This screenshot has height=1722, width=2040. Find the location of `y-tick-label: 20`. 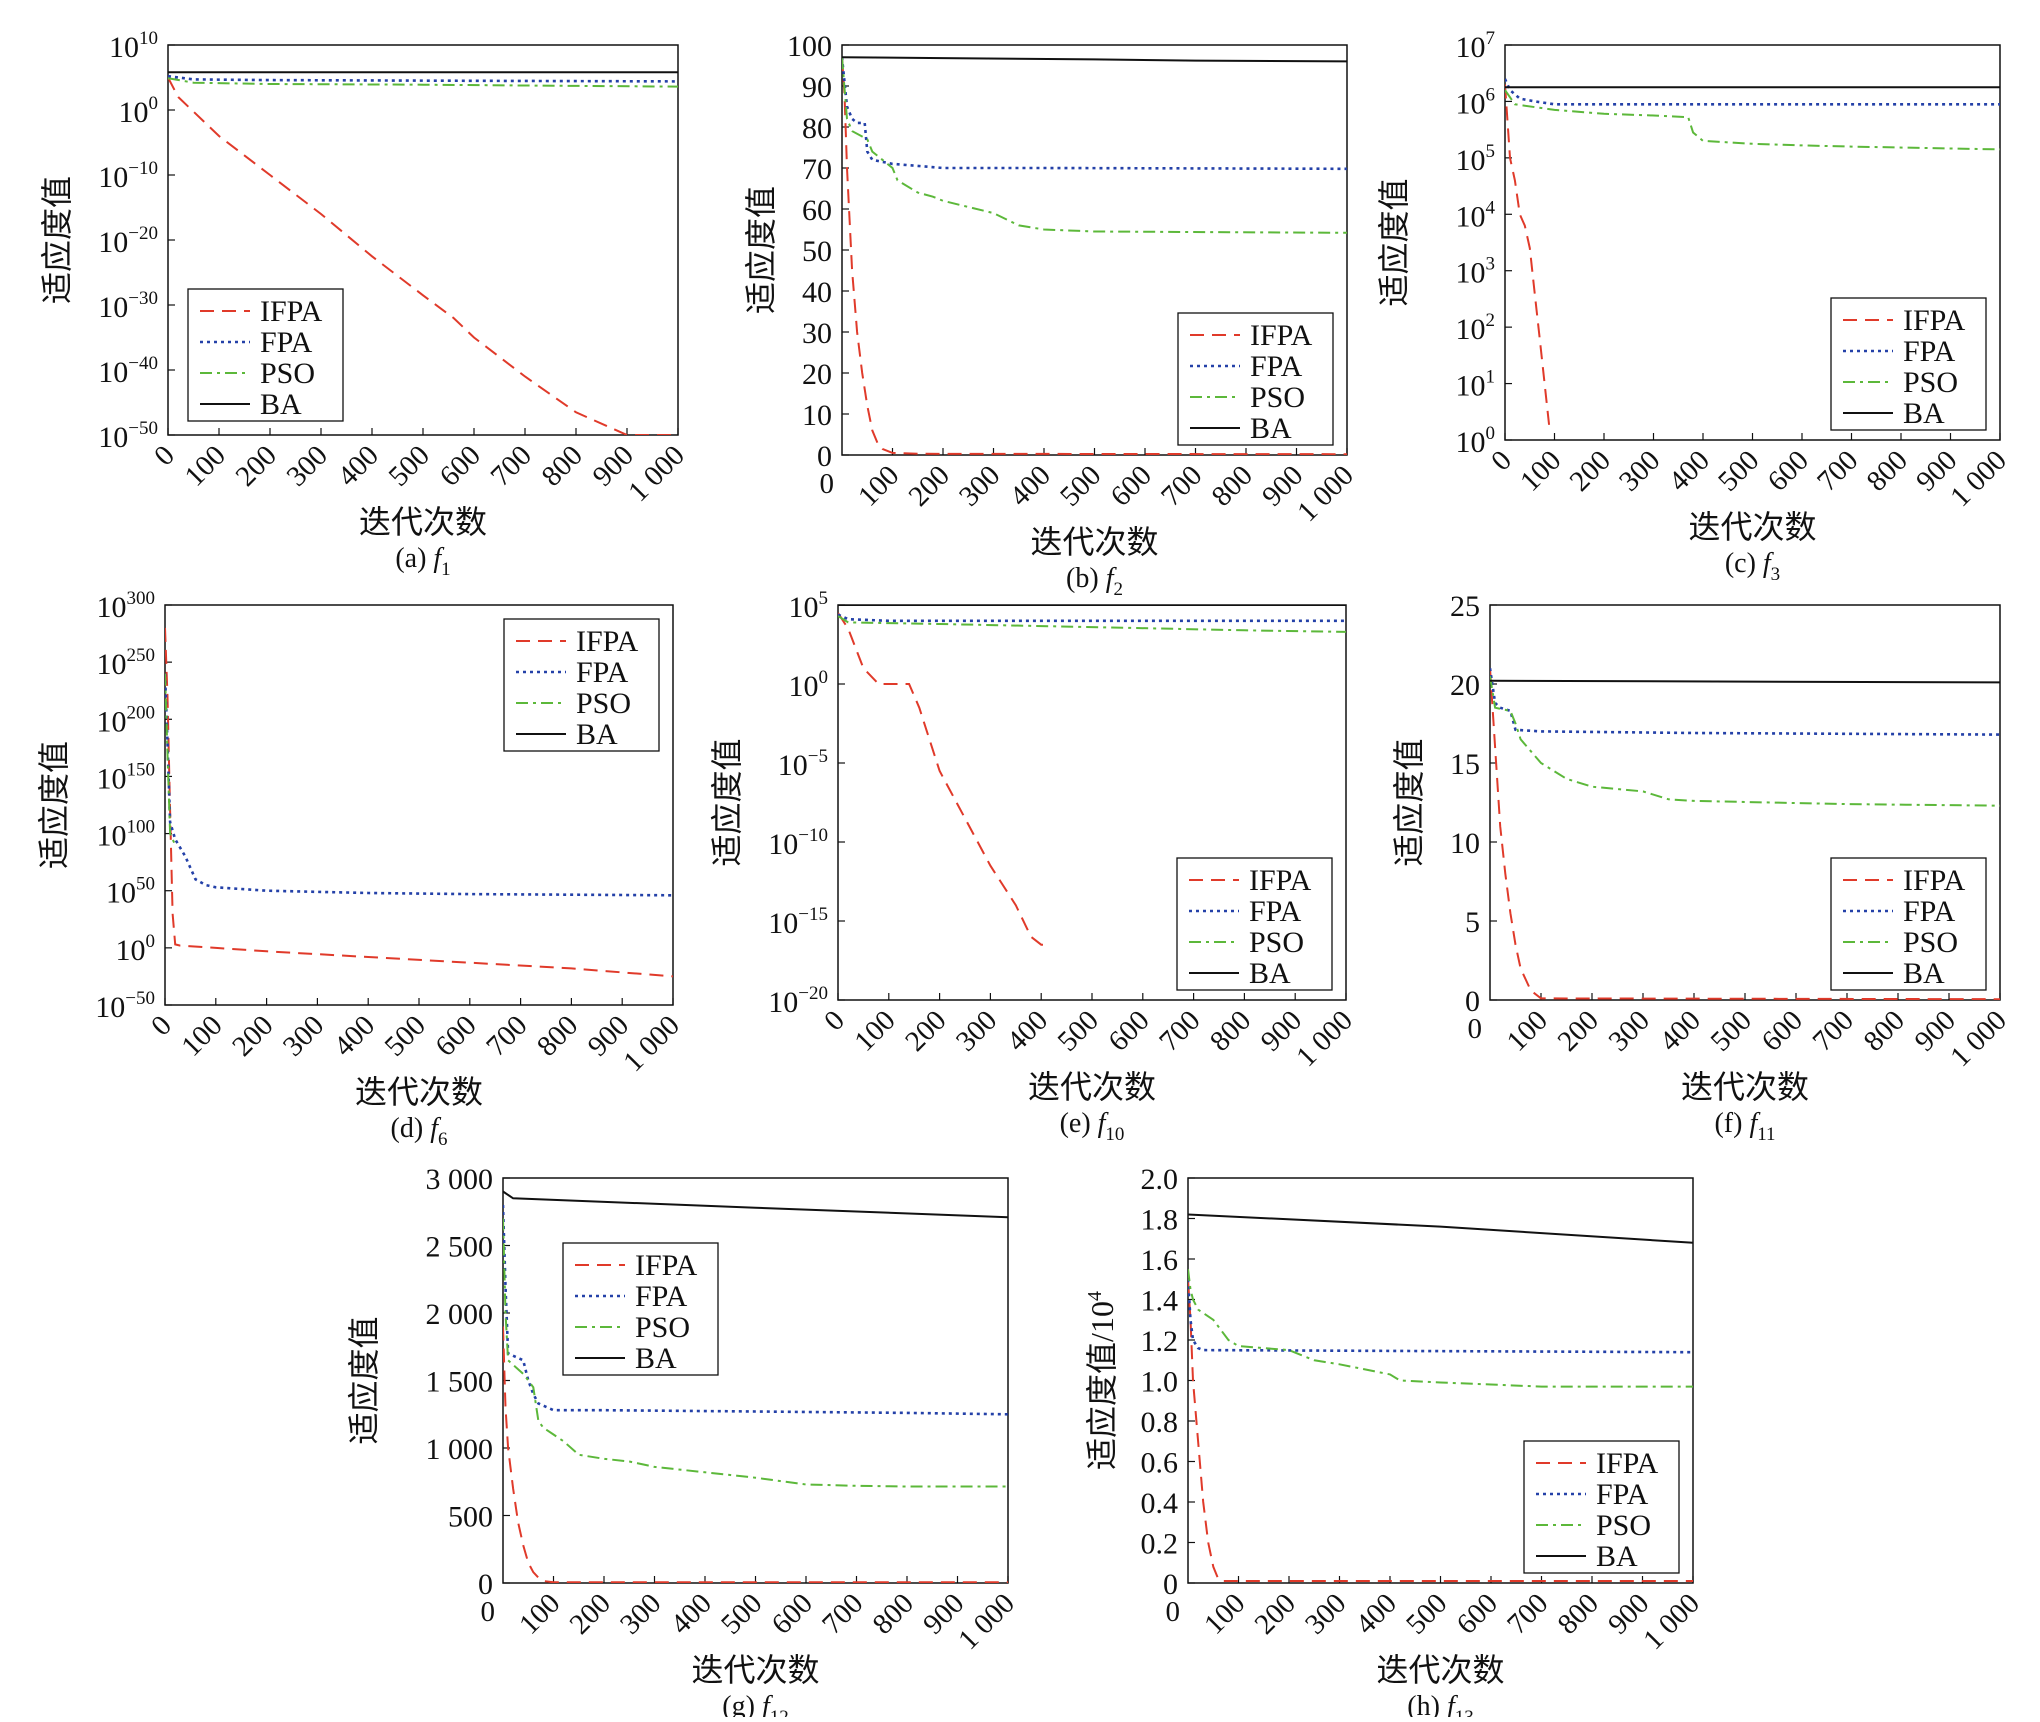

y-tick-label: 20 is located at coordinates (817, 374).